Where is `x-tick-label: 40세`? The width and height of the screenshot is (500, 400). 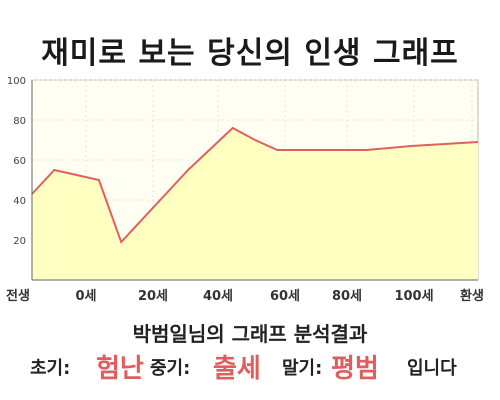
x-tick-label: 40세 is located at coordinates (218, 296).